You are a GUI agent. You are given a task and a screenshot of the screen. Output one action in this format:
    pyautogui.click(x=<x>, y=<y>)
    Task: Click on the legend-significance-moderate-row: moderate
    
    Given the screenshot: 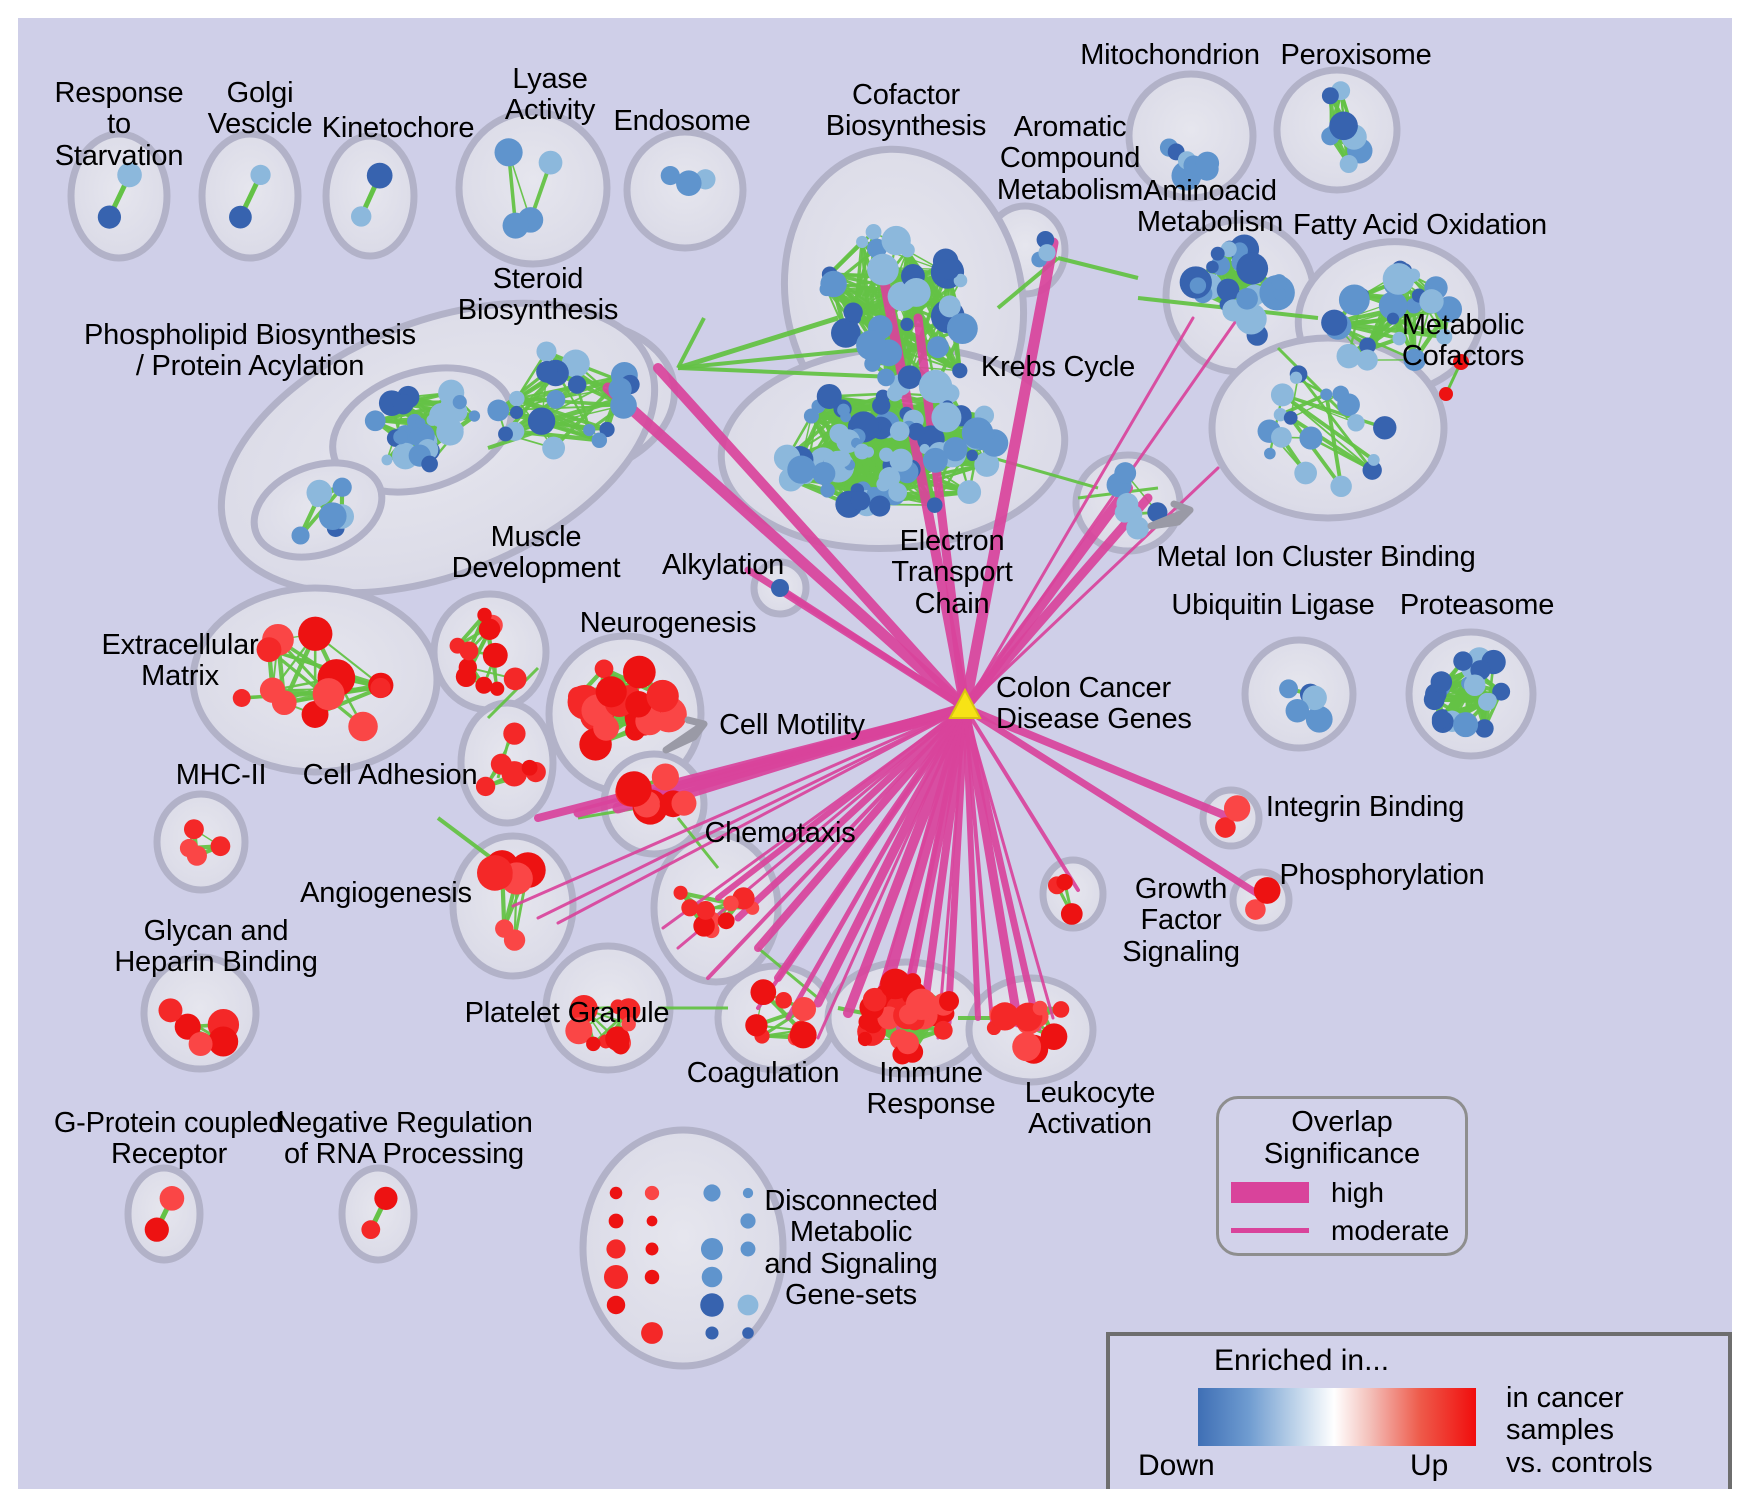 What is the action you would take?
    pyautogui.click(x=1342, y=1231)
    